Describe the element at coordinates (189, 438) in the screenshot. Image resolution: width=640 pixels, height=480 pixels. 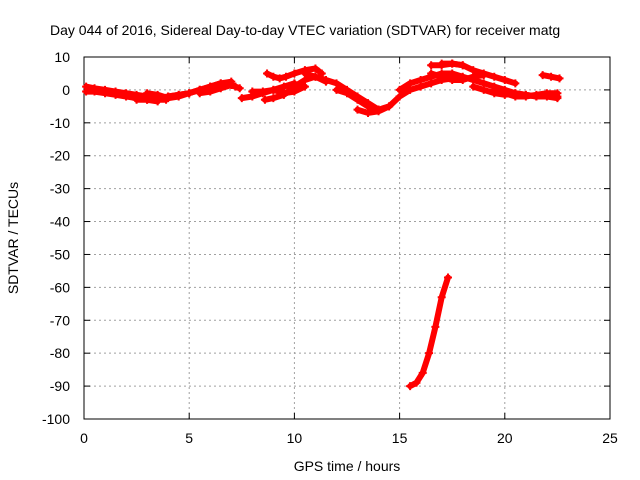
I see `x-tick-label: 5` at that location.